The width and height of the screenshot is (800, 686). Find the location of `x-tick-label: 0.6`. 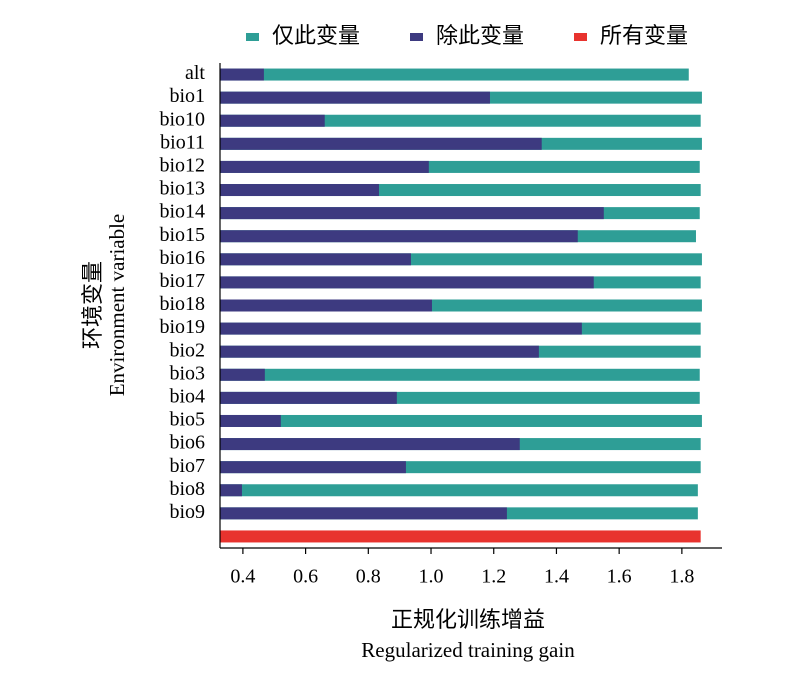

x-tick-label: 0.6 is located at coordinates (305, 577).